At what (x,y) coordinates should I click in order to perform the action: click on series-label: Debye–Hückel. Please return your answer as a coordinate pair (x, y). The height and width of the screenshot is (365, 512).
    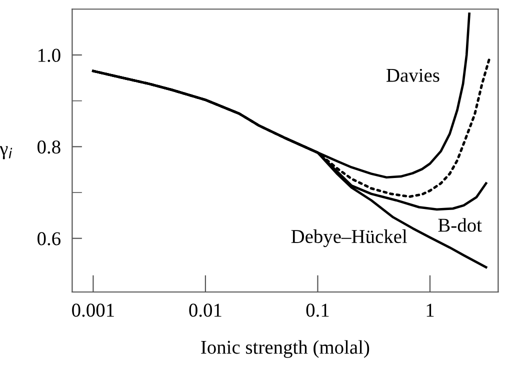
    Looking at the image, I should click on (349, 238).